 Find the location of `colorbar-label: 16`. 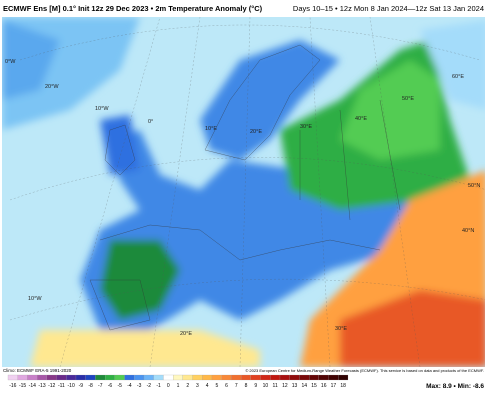

colorbar-label: 16 is located at coordinates (324, 386).